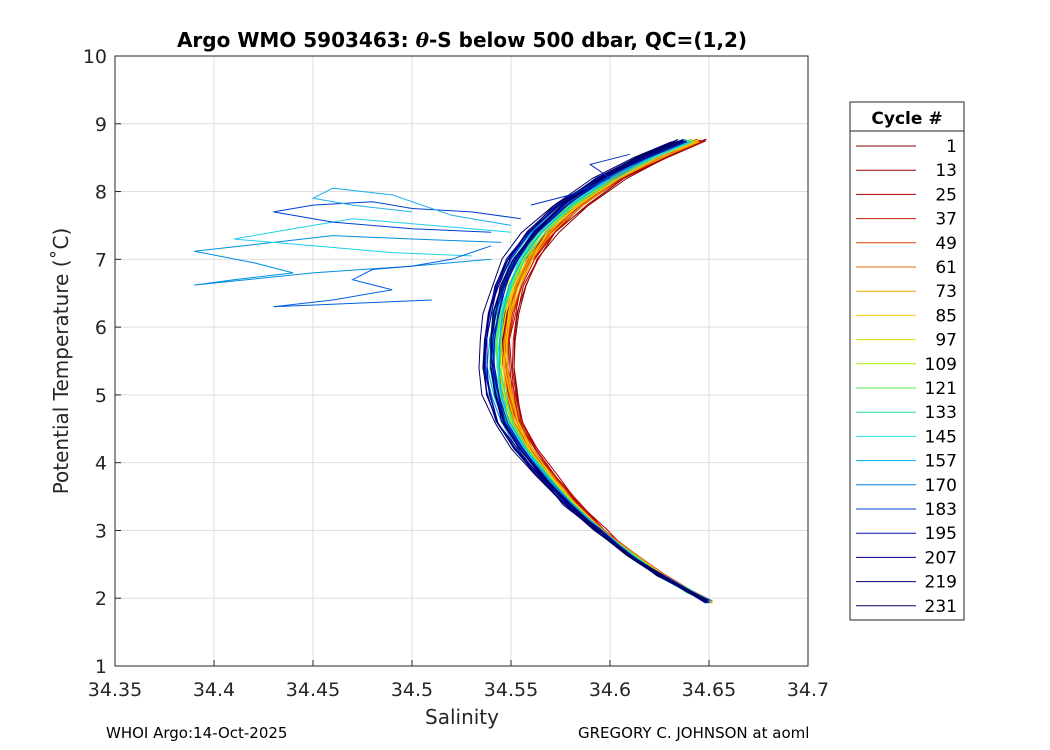  Describe the element at coordinates (941, 534) in the screenshot. I see `legend-label-195: 195` at that location.